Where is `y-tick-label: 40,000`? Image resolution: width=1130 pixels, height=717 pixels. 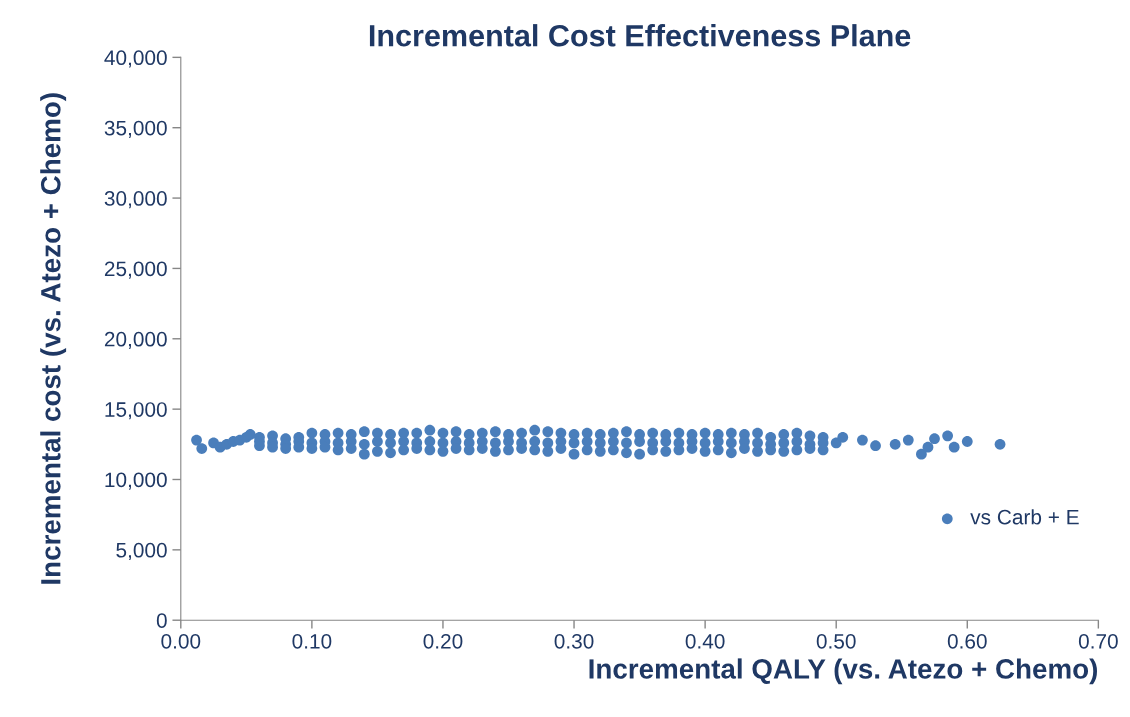 y-tick-label: 40,000 is located at coordinates (135, 59).